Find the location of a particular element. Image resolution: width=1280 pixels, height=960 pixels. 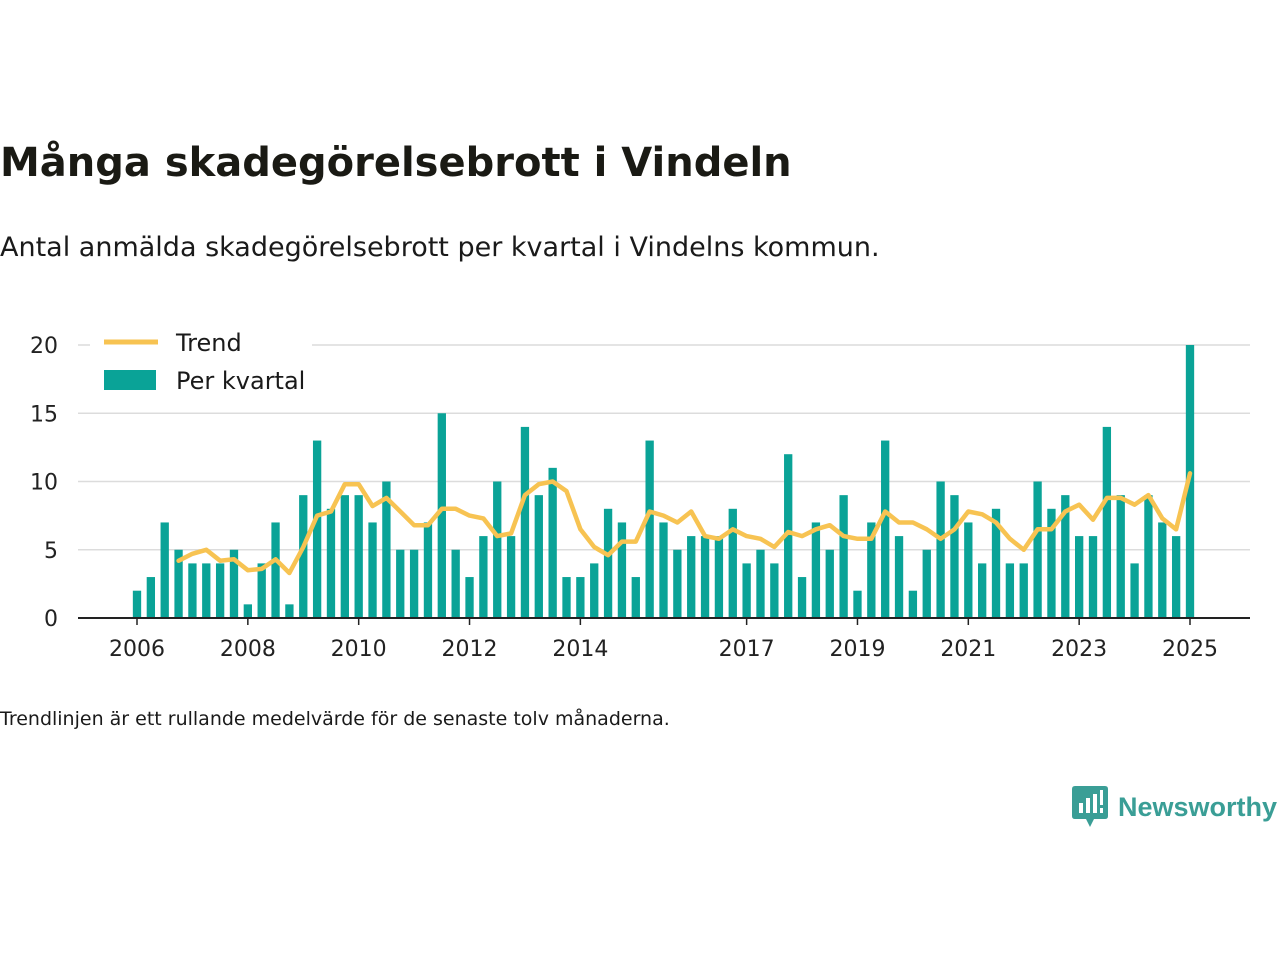

x-tick-label: 2006 is located at coordinates (137, 649).